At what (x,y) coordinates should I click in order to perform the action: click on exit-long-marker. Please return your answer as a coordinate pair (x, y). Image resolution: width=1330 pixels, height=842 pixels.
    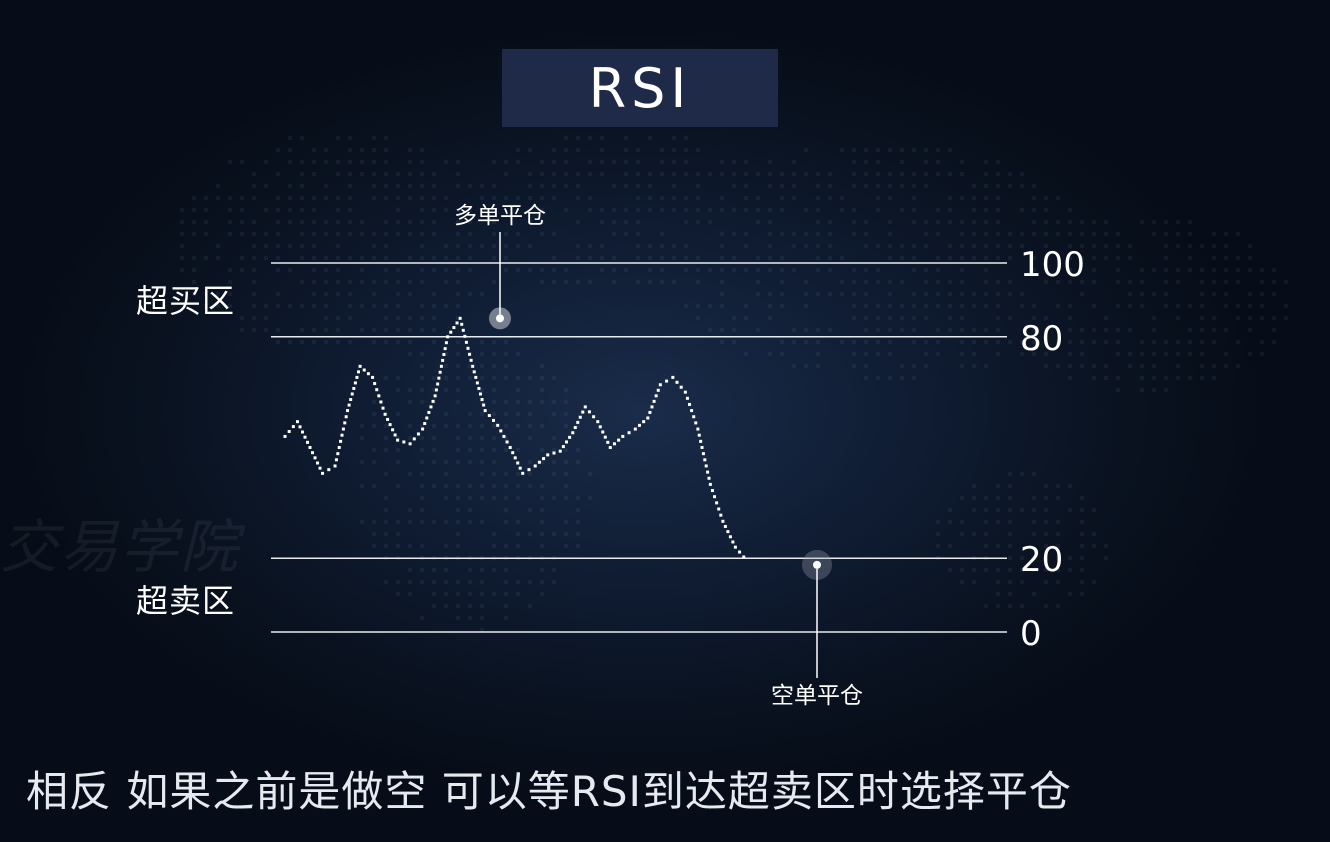
    Looking at the image, I should click on (500, 318).